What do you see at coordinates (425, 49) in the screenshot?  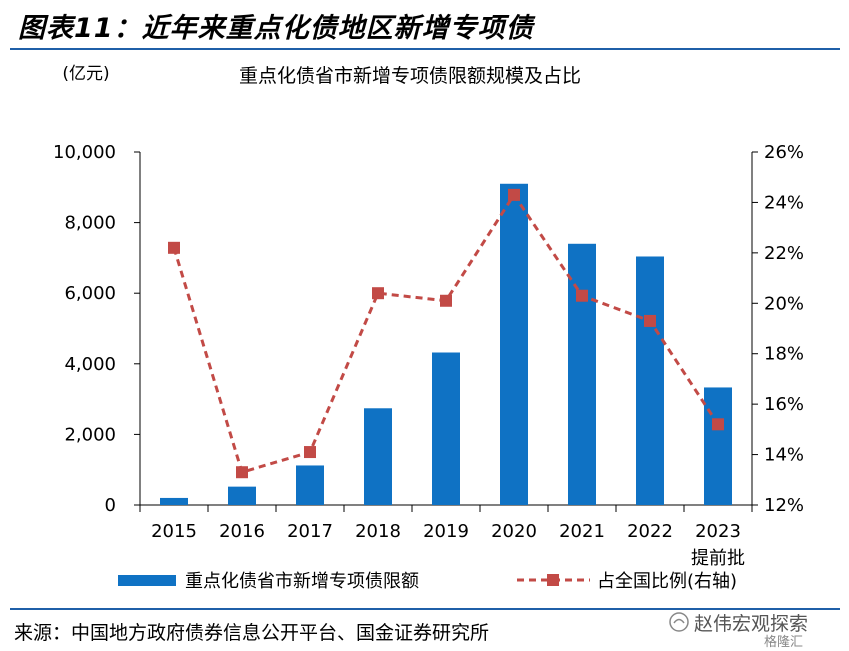 I see `title-rule` at bounding box center [425, 49].